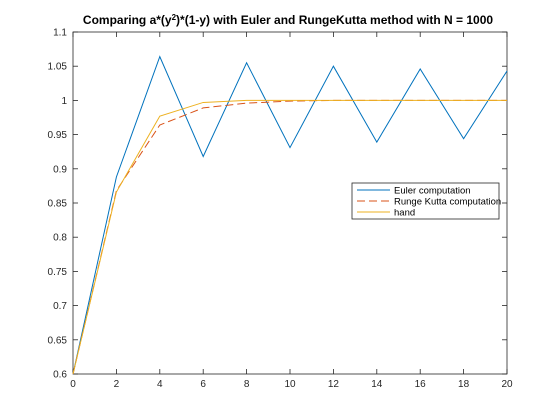  Describe the element at coordinates (464, 384) in the screenshot. I see `x-tick-label: 18` at that location.